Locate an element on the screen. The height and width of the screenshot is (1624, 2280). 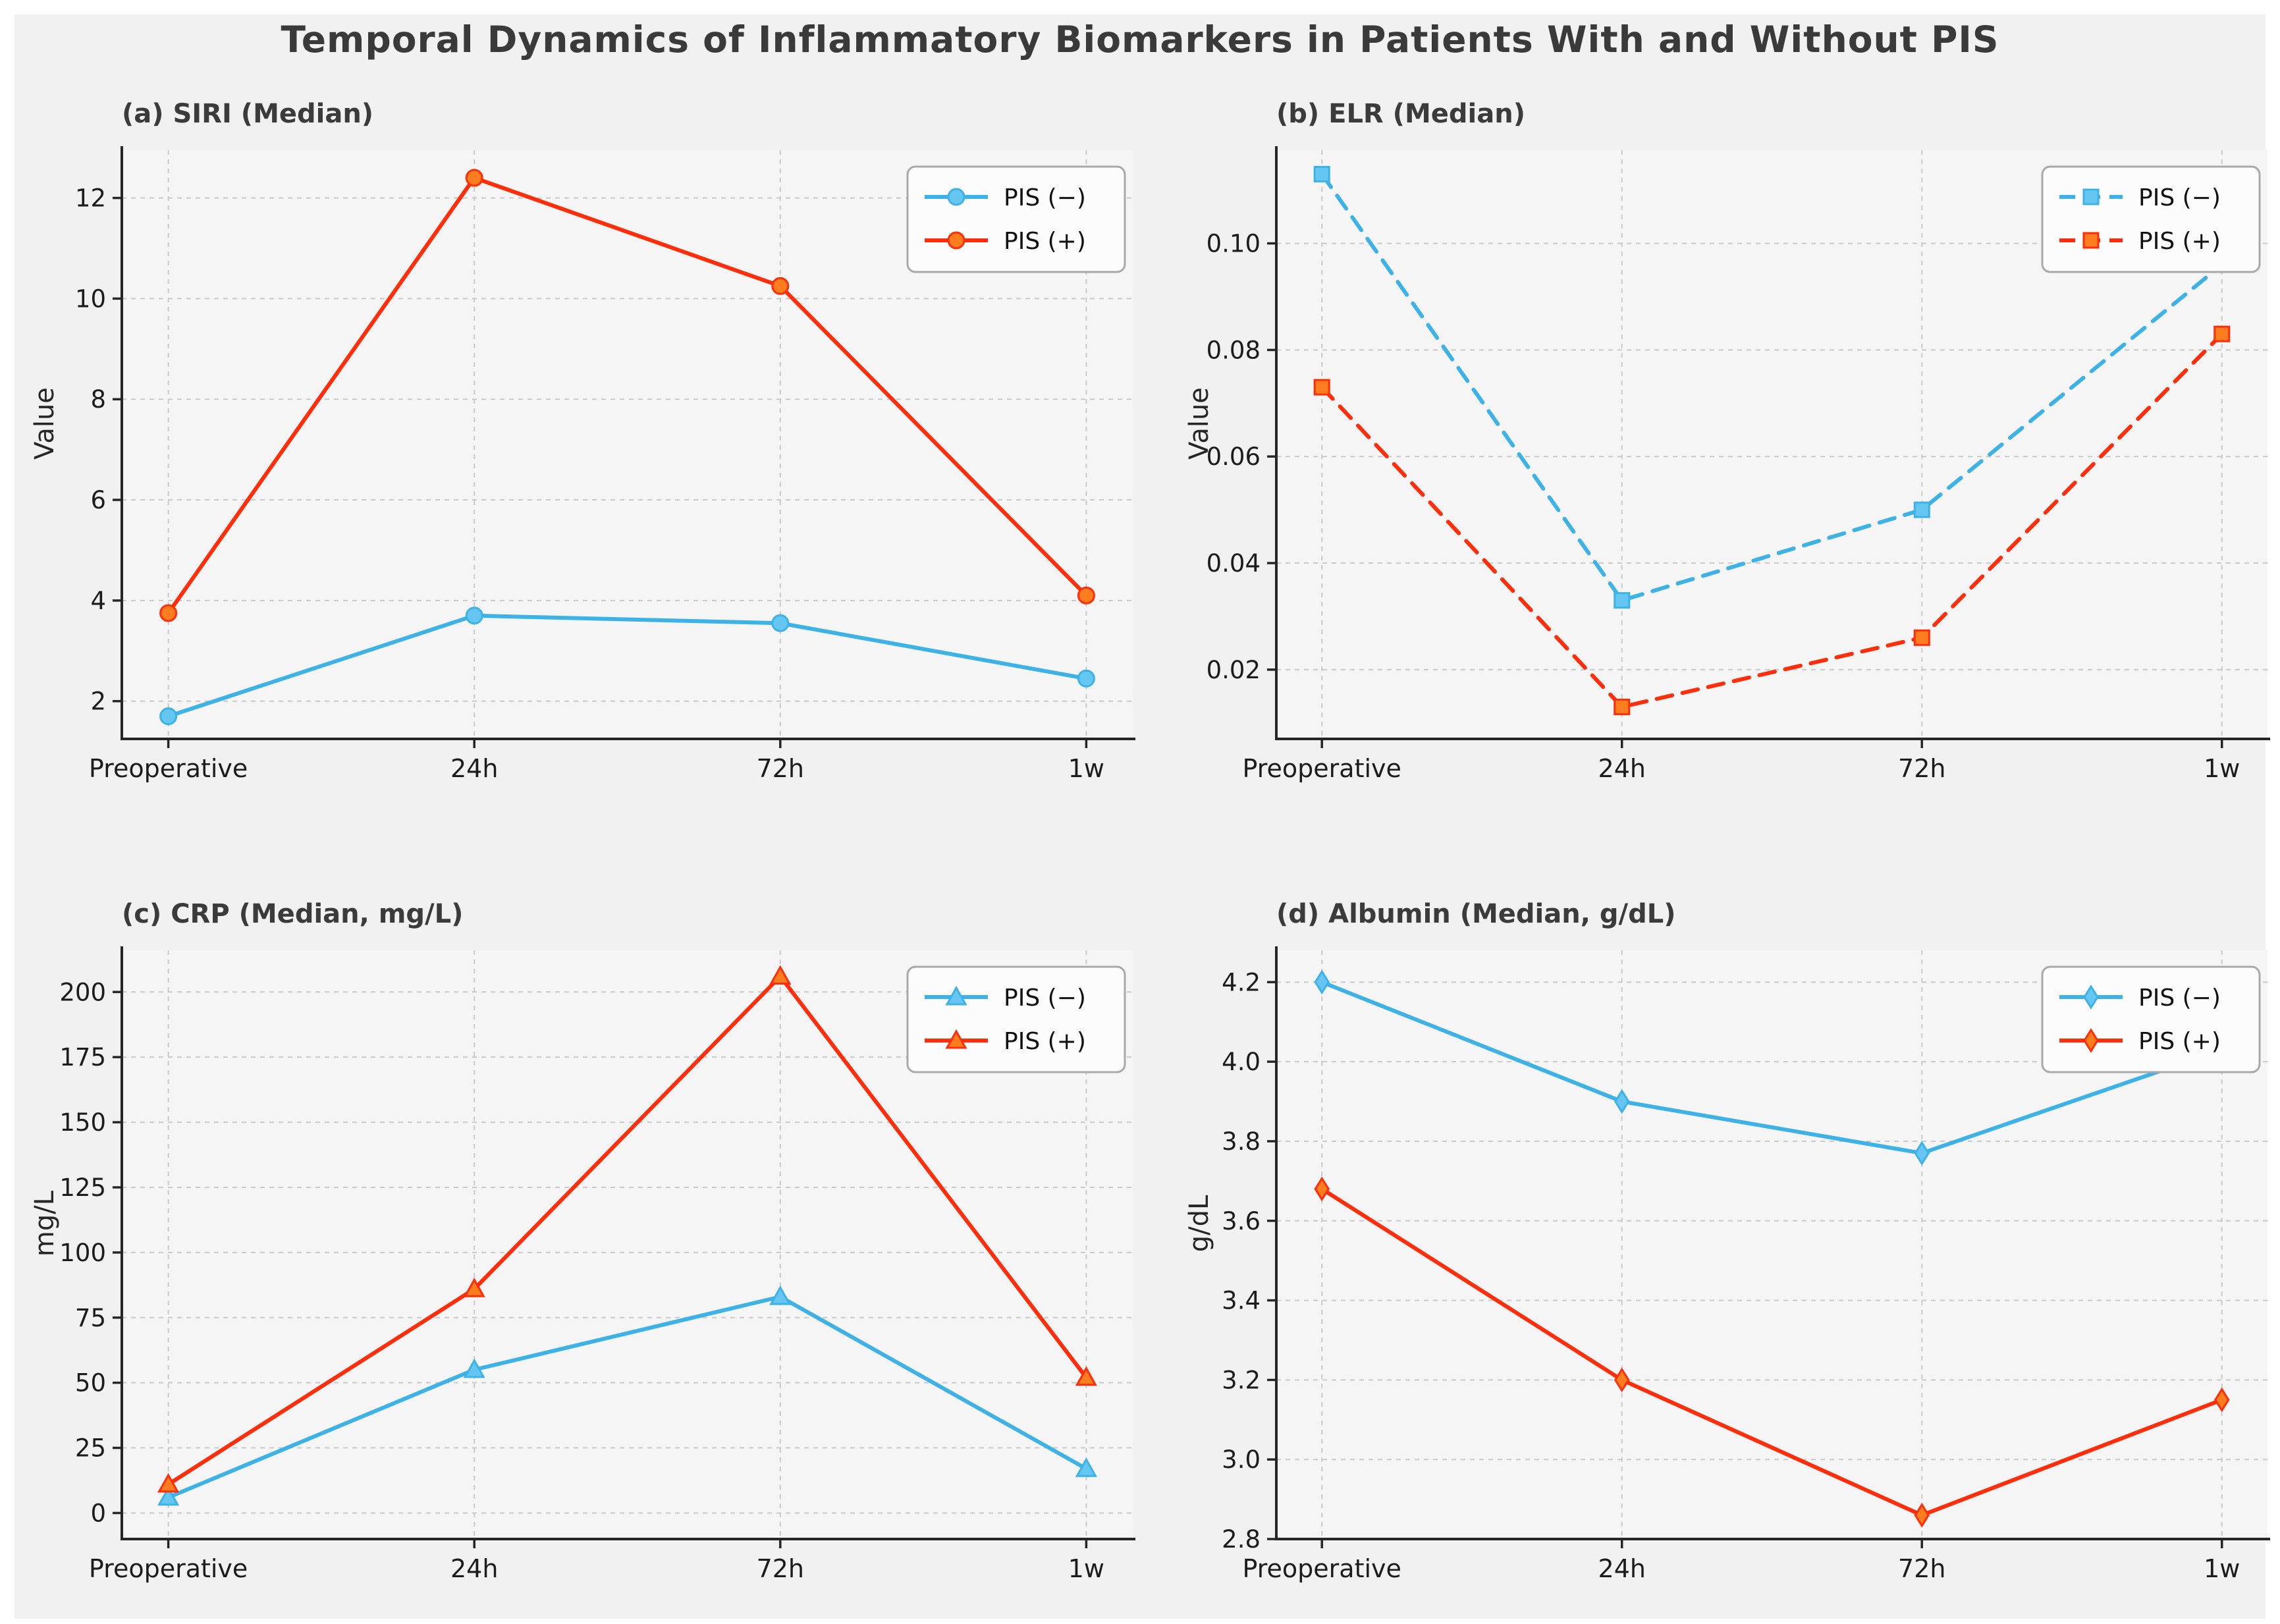
y-tick-label: 200 is located at coordinates (82, 992).